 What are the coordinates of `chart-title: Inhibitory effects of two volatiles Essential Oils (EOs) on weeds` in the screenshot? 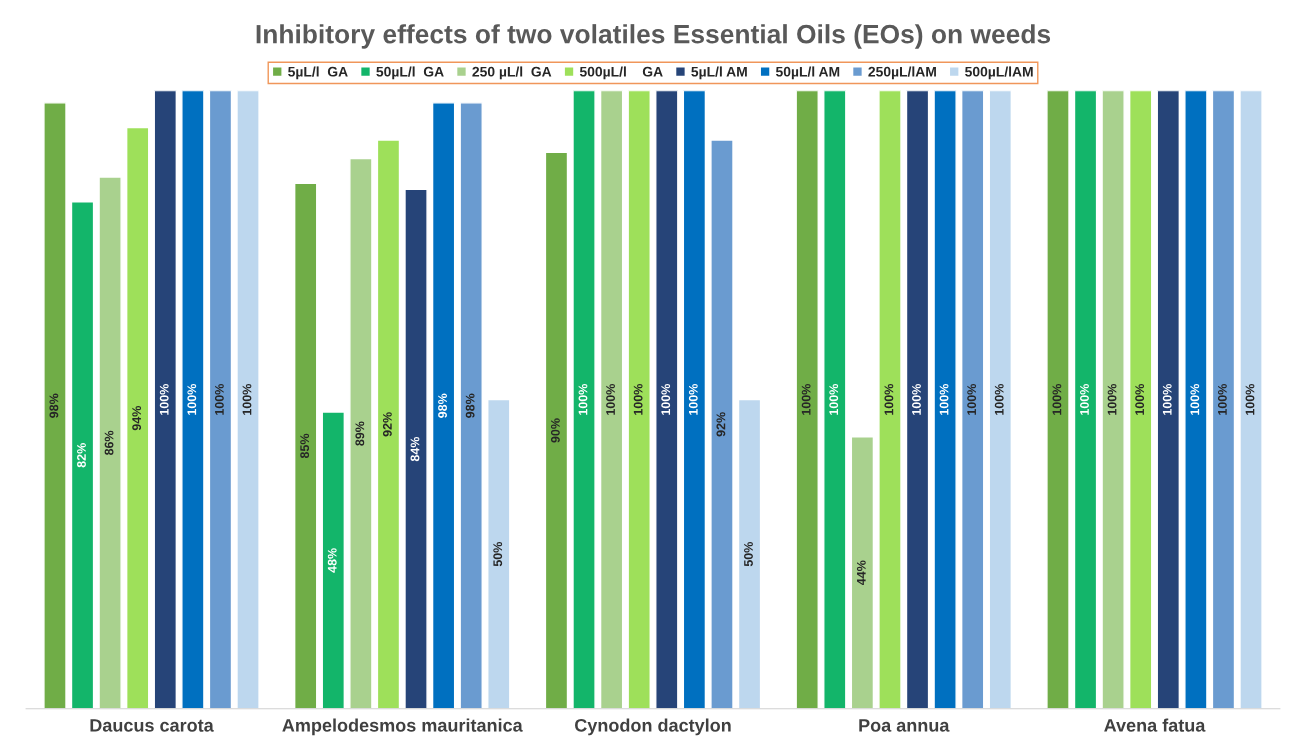 It's located at (653, 36).